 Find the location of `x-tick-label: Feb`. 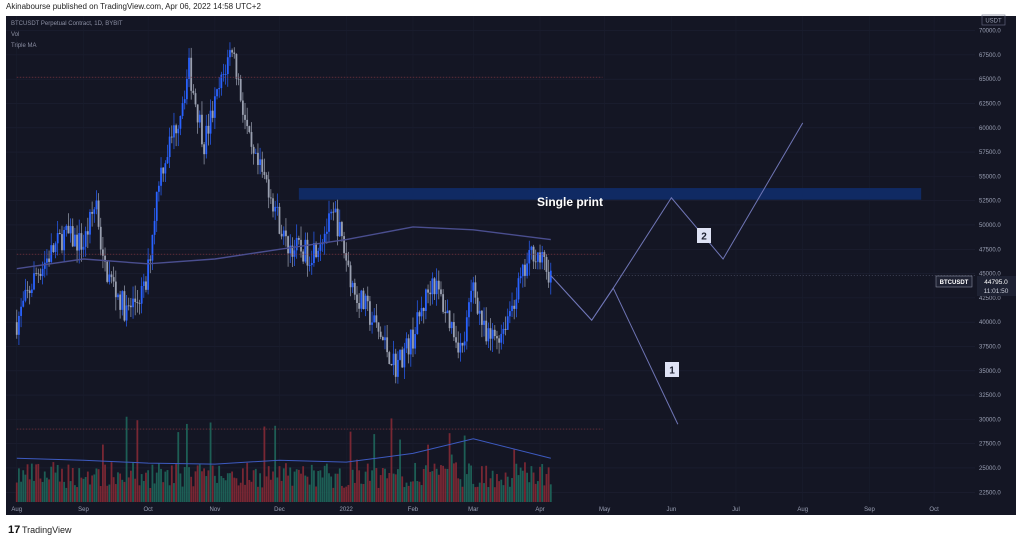

x-tick-label: Feb is located at coordinates (413, 510).